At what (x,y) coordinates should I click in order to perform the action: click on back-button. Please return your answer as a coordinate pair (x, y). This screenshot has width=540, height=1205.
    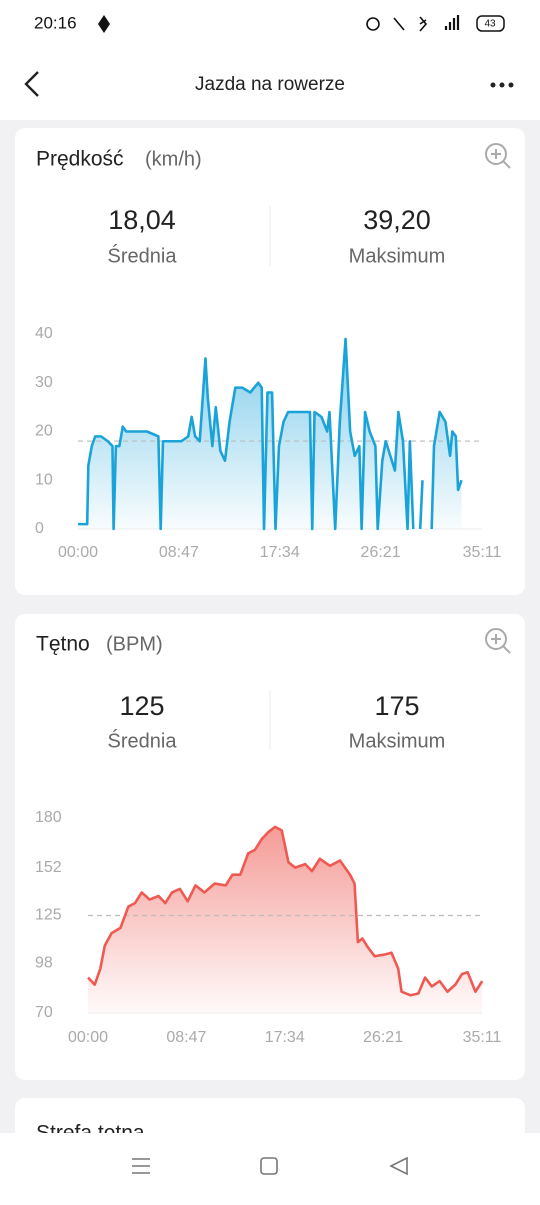
    Looking at the image, I should click on (31, 84).